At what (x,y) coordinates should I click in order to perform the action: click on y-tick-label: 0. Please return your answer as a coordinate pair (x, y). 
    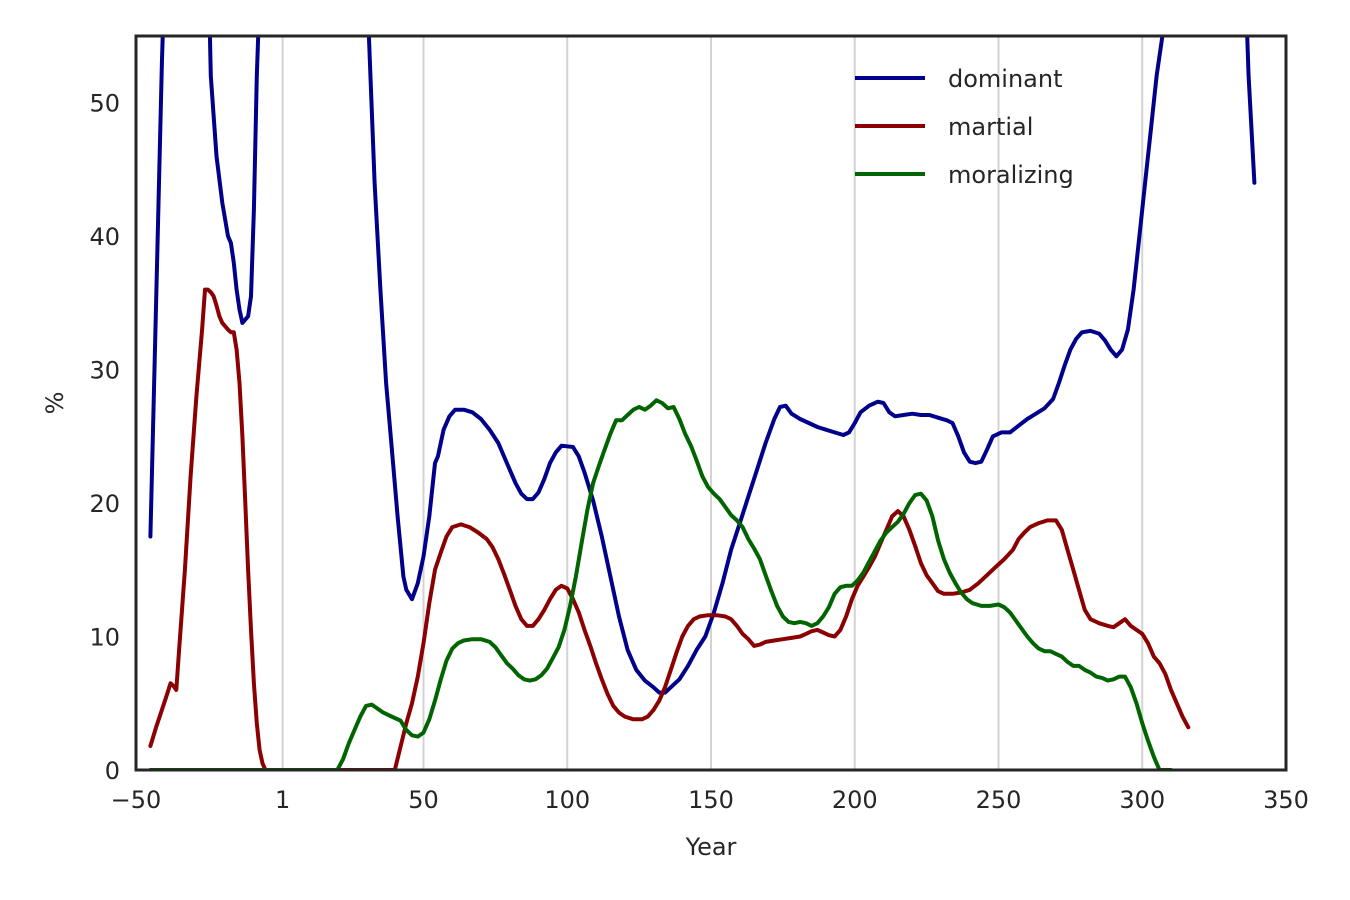
    Looking at the image, I should click on (112, 771).